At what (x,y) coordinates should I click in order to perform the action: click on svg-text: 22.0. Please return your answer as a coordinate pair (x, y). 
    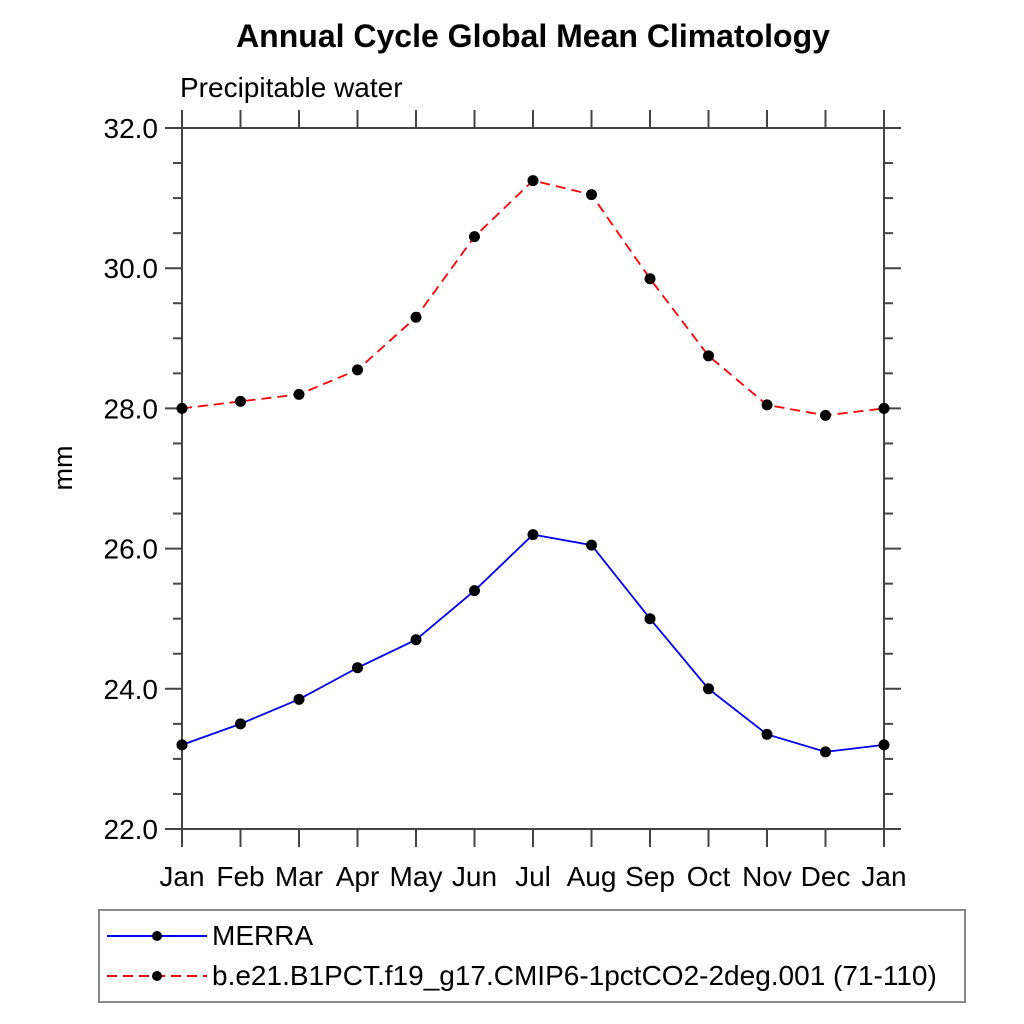
    Looking at the image, I should click on (131, 829).